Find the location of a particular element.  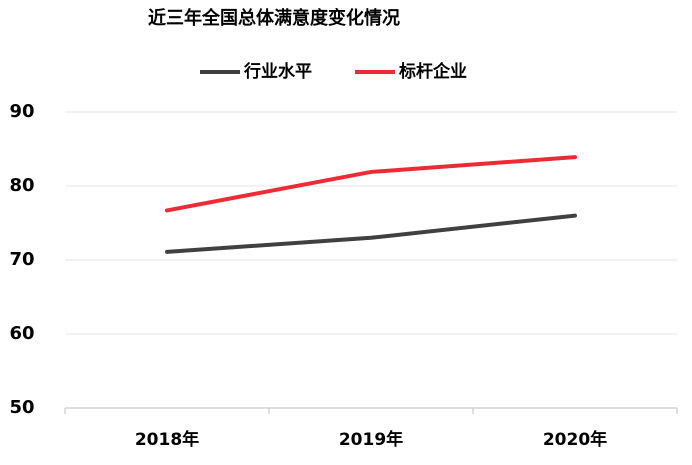

x-tick-label: 2018年 is located at coordinates (167, 439).